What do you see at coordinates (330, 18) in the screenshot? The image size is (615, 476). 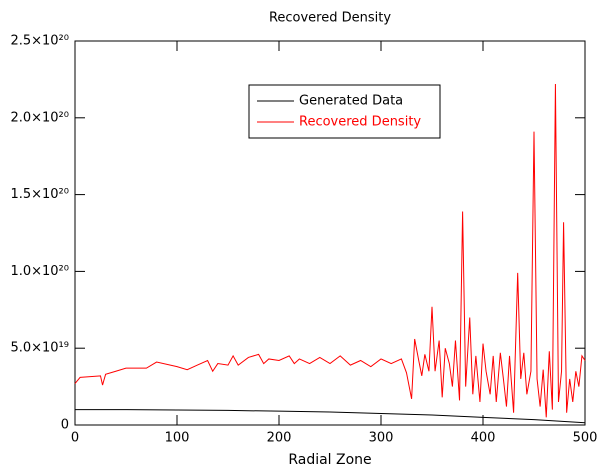 I see `chart-title: Recovered Density` at bounding box center [330, 18].